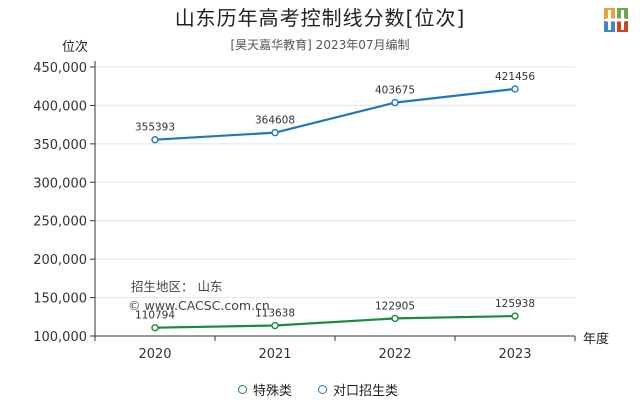 Image resolution: width=640 pixels, height=404 pixels. Describe the element at coordinates (60, 106) in the screenshot. I see `y-tick-label: 400,000` at that location.